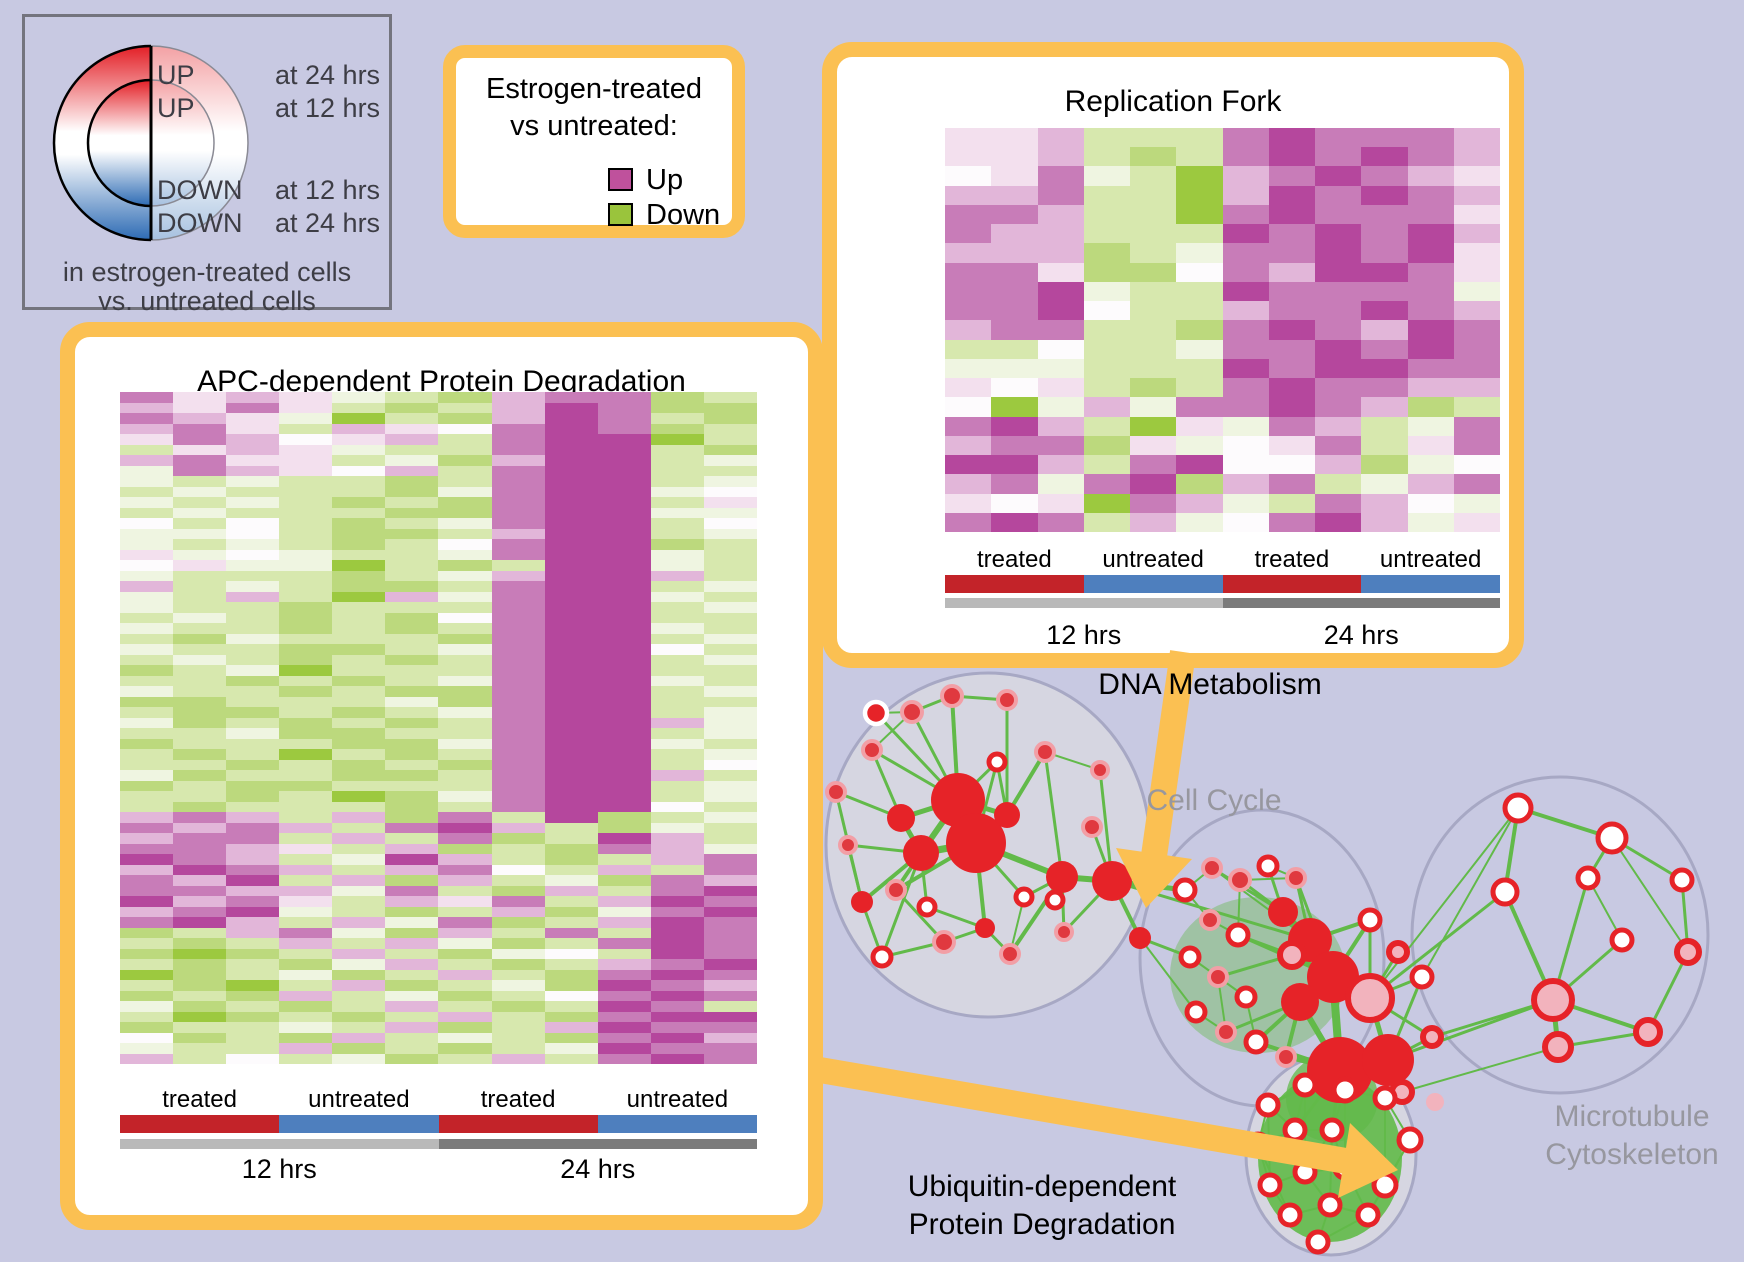 Image resolution: width=1750 pixels, height=1279 pixels. Describe the element at coordinates (665, 180) in the screenshot. I see `up-label: Up` at that location.